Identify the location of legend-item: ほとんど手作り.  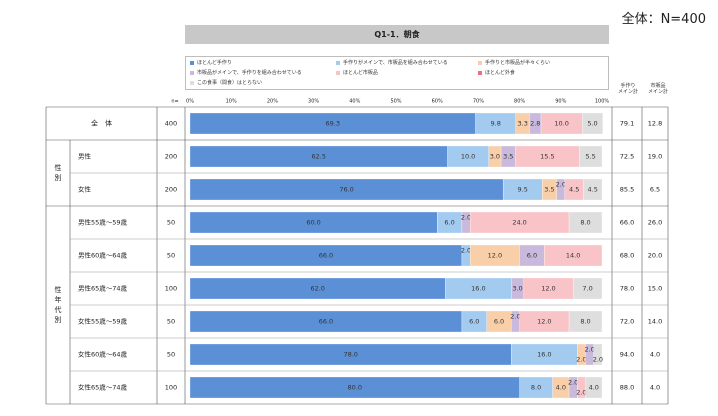
(211, 63).